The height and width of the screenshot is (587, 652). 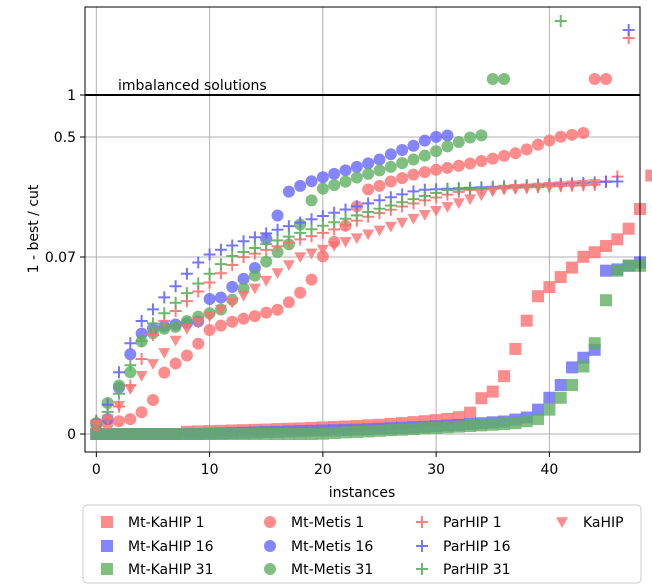 What do you see at coordinates (603, 523) in the screenshot?
I see `legend-label: KaHIP` at bounding box center [603, 523].